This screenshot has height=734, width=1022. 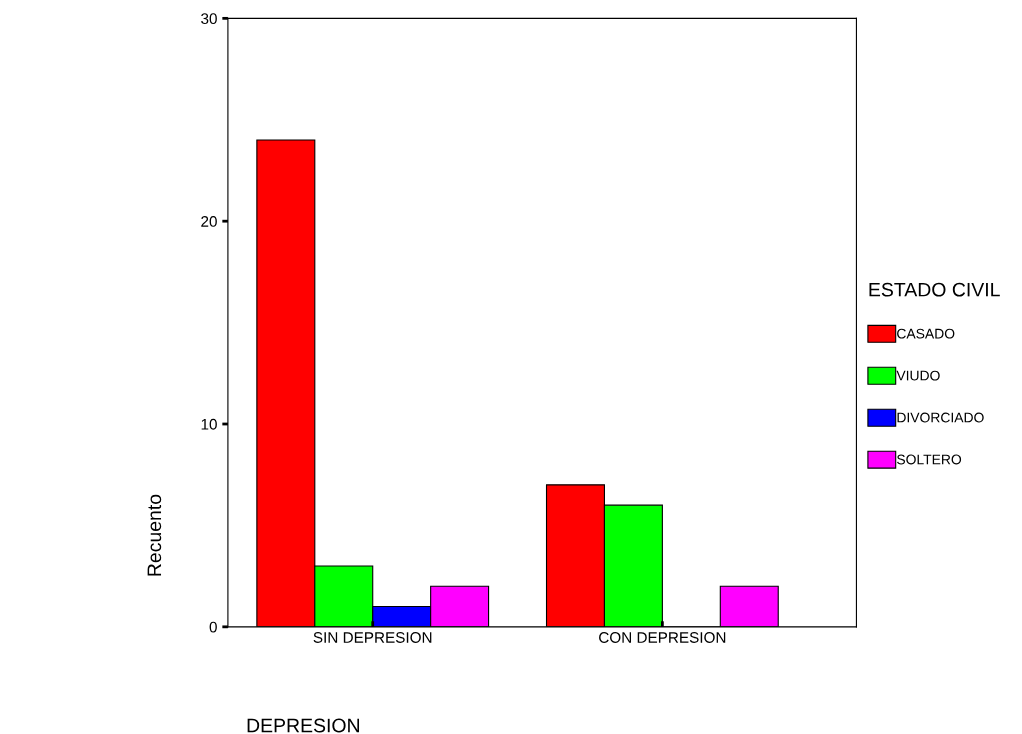 I want to click on y-tick-label: 10, so click(x=209, y=424).